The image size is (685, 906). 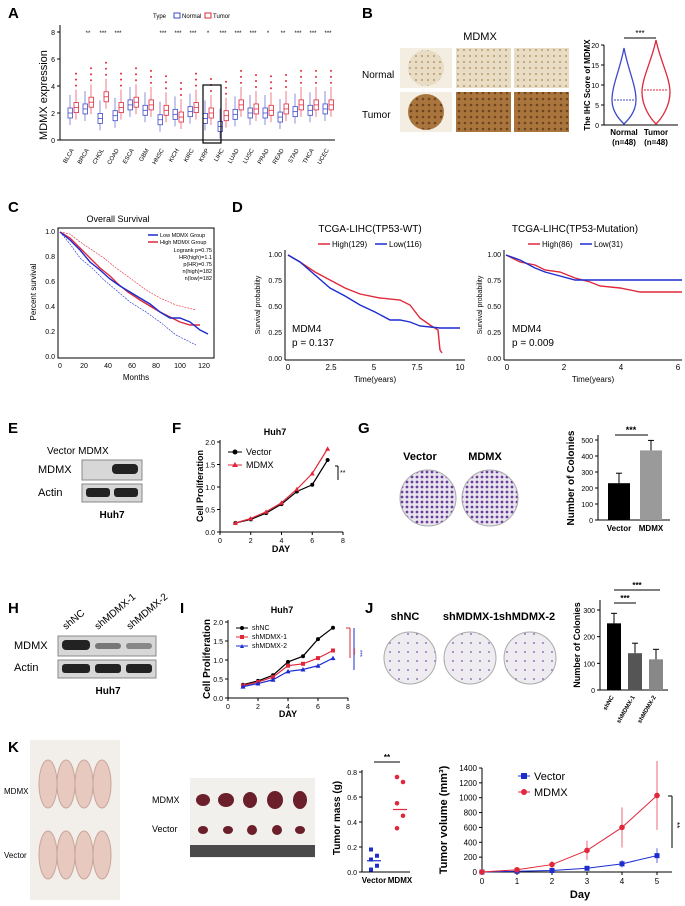 I want to click on panel-label-a: A, so click(x=13, y=13).